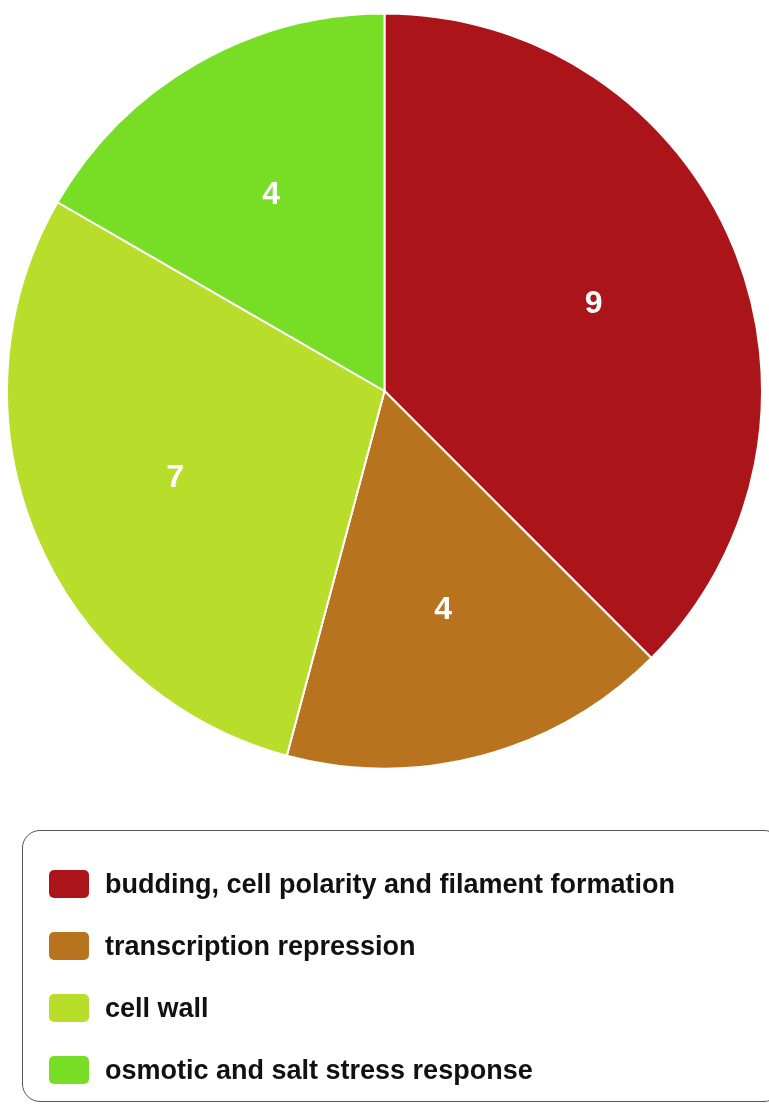  I want to click on data-label: 7, so click(175, 475).